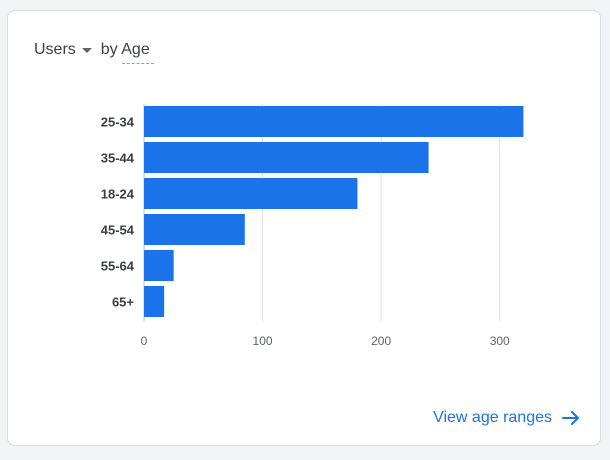  Describe the element at coordinates (492, 417) in the screenshot. I see `view-age-ranges-label: View age ranges` at that location.